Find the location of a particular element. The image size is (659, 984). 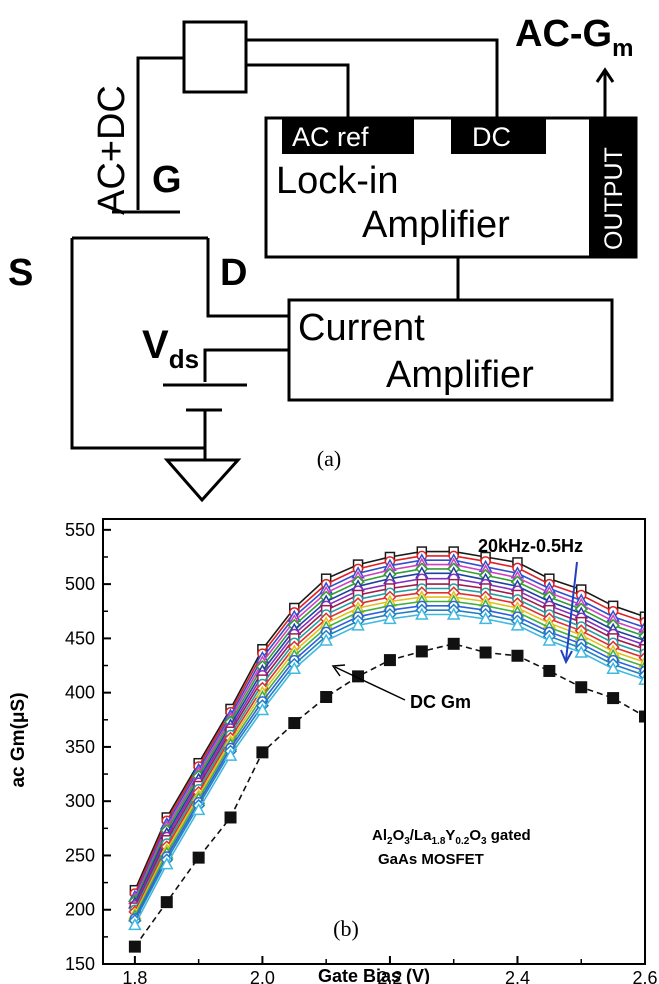

y-tick-label: 500 is located at coordinates (80, 584).